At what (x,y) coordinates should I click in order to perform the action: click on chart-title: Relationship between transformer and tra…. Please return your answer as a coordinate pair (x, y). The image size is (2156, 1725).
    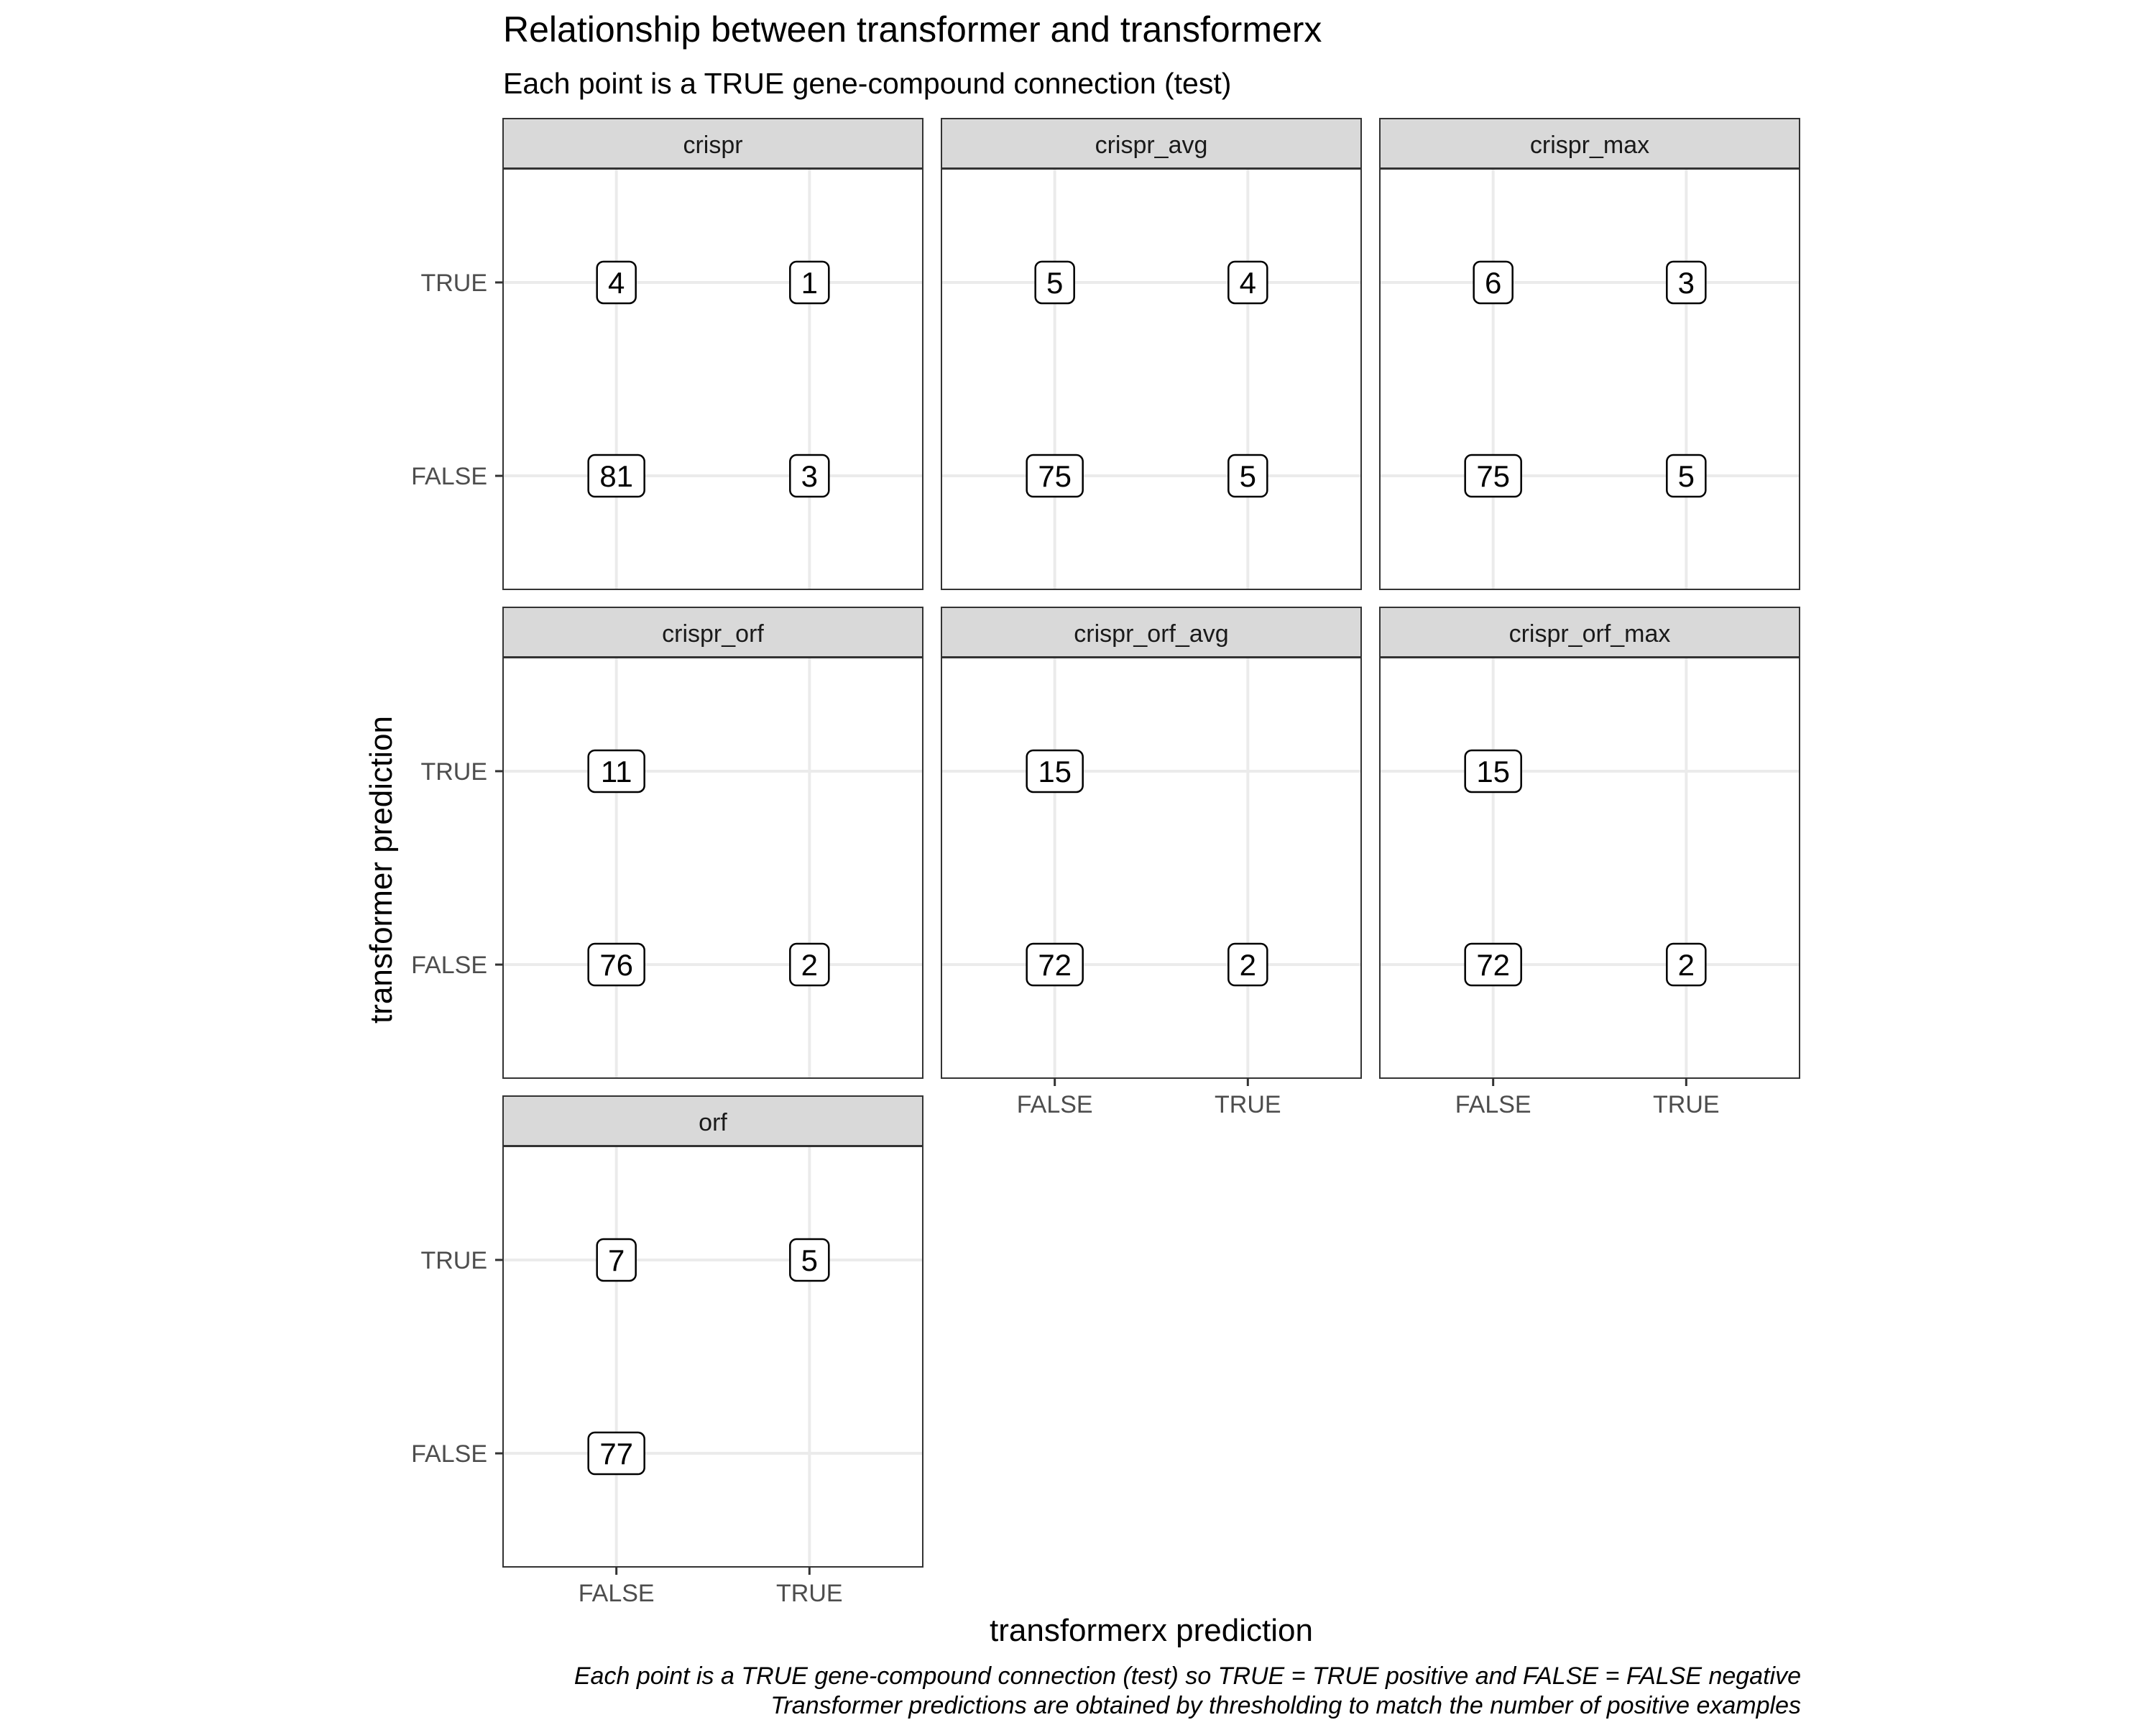
    Looking at the image, I should click on (912, 29).